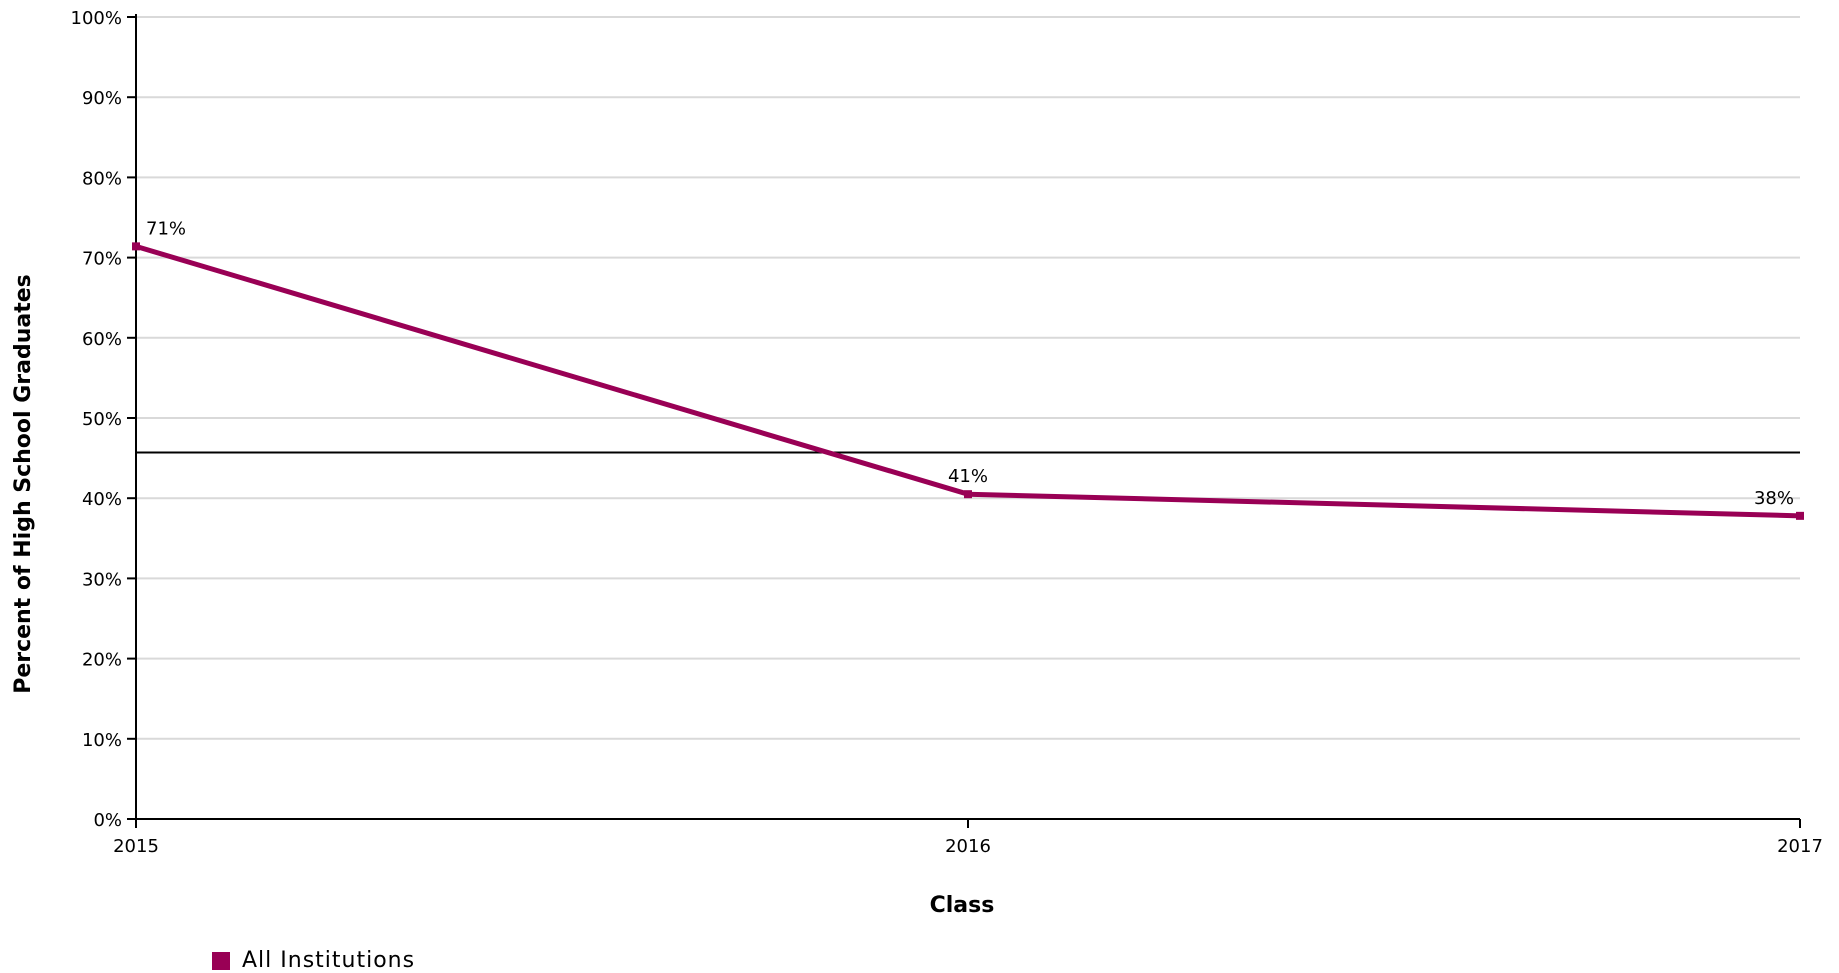  I want to click on data-label: 38%, so click(1774, 498).